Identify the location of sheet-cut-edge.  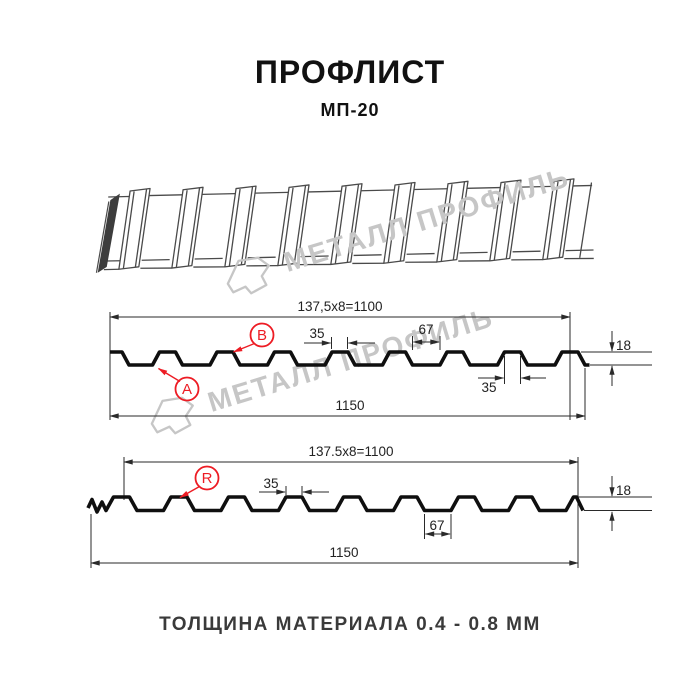
(108, 233).